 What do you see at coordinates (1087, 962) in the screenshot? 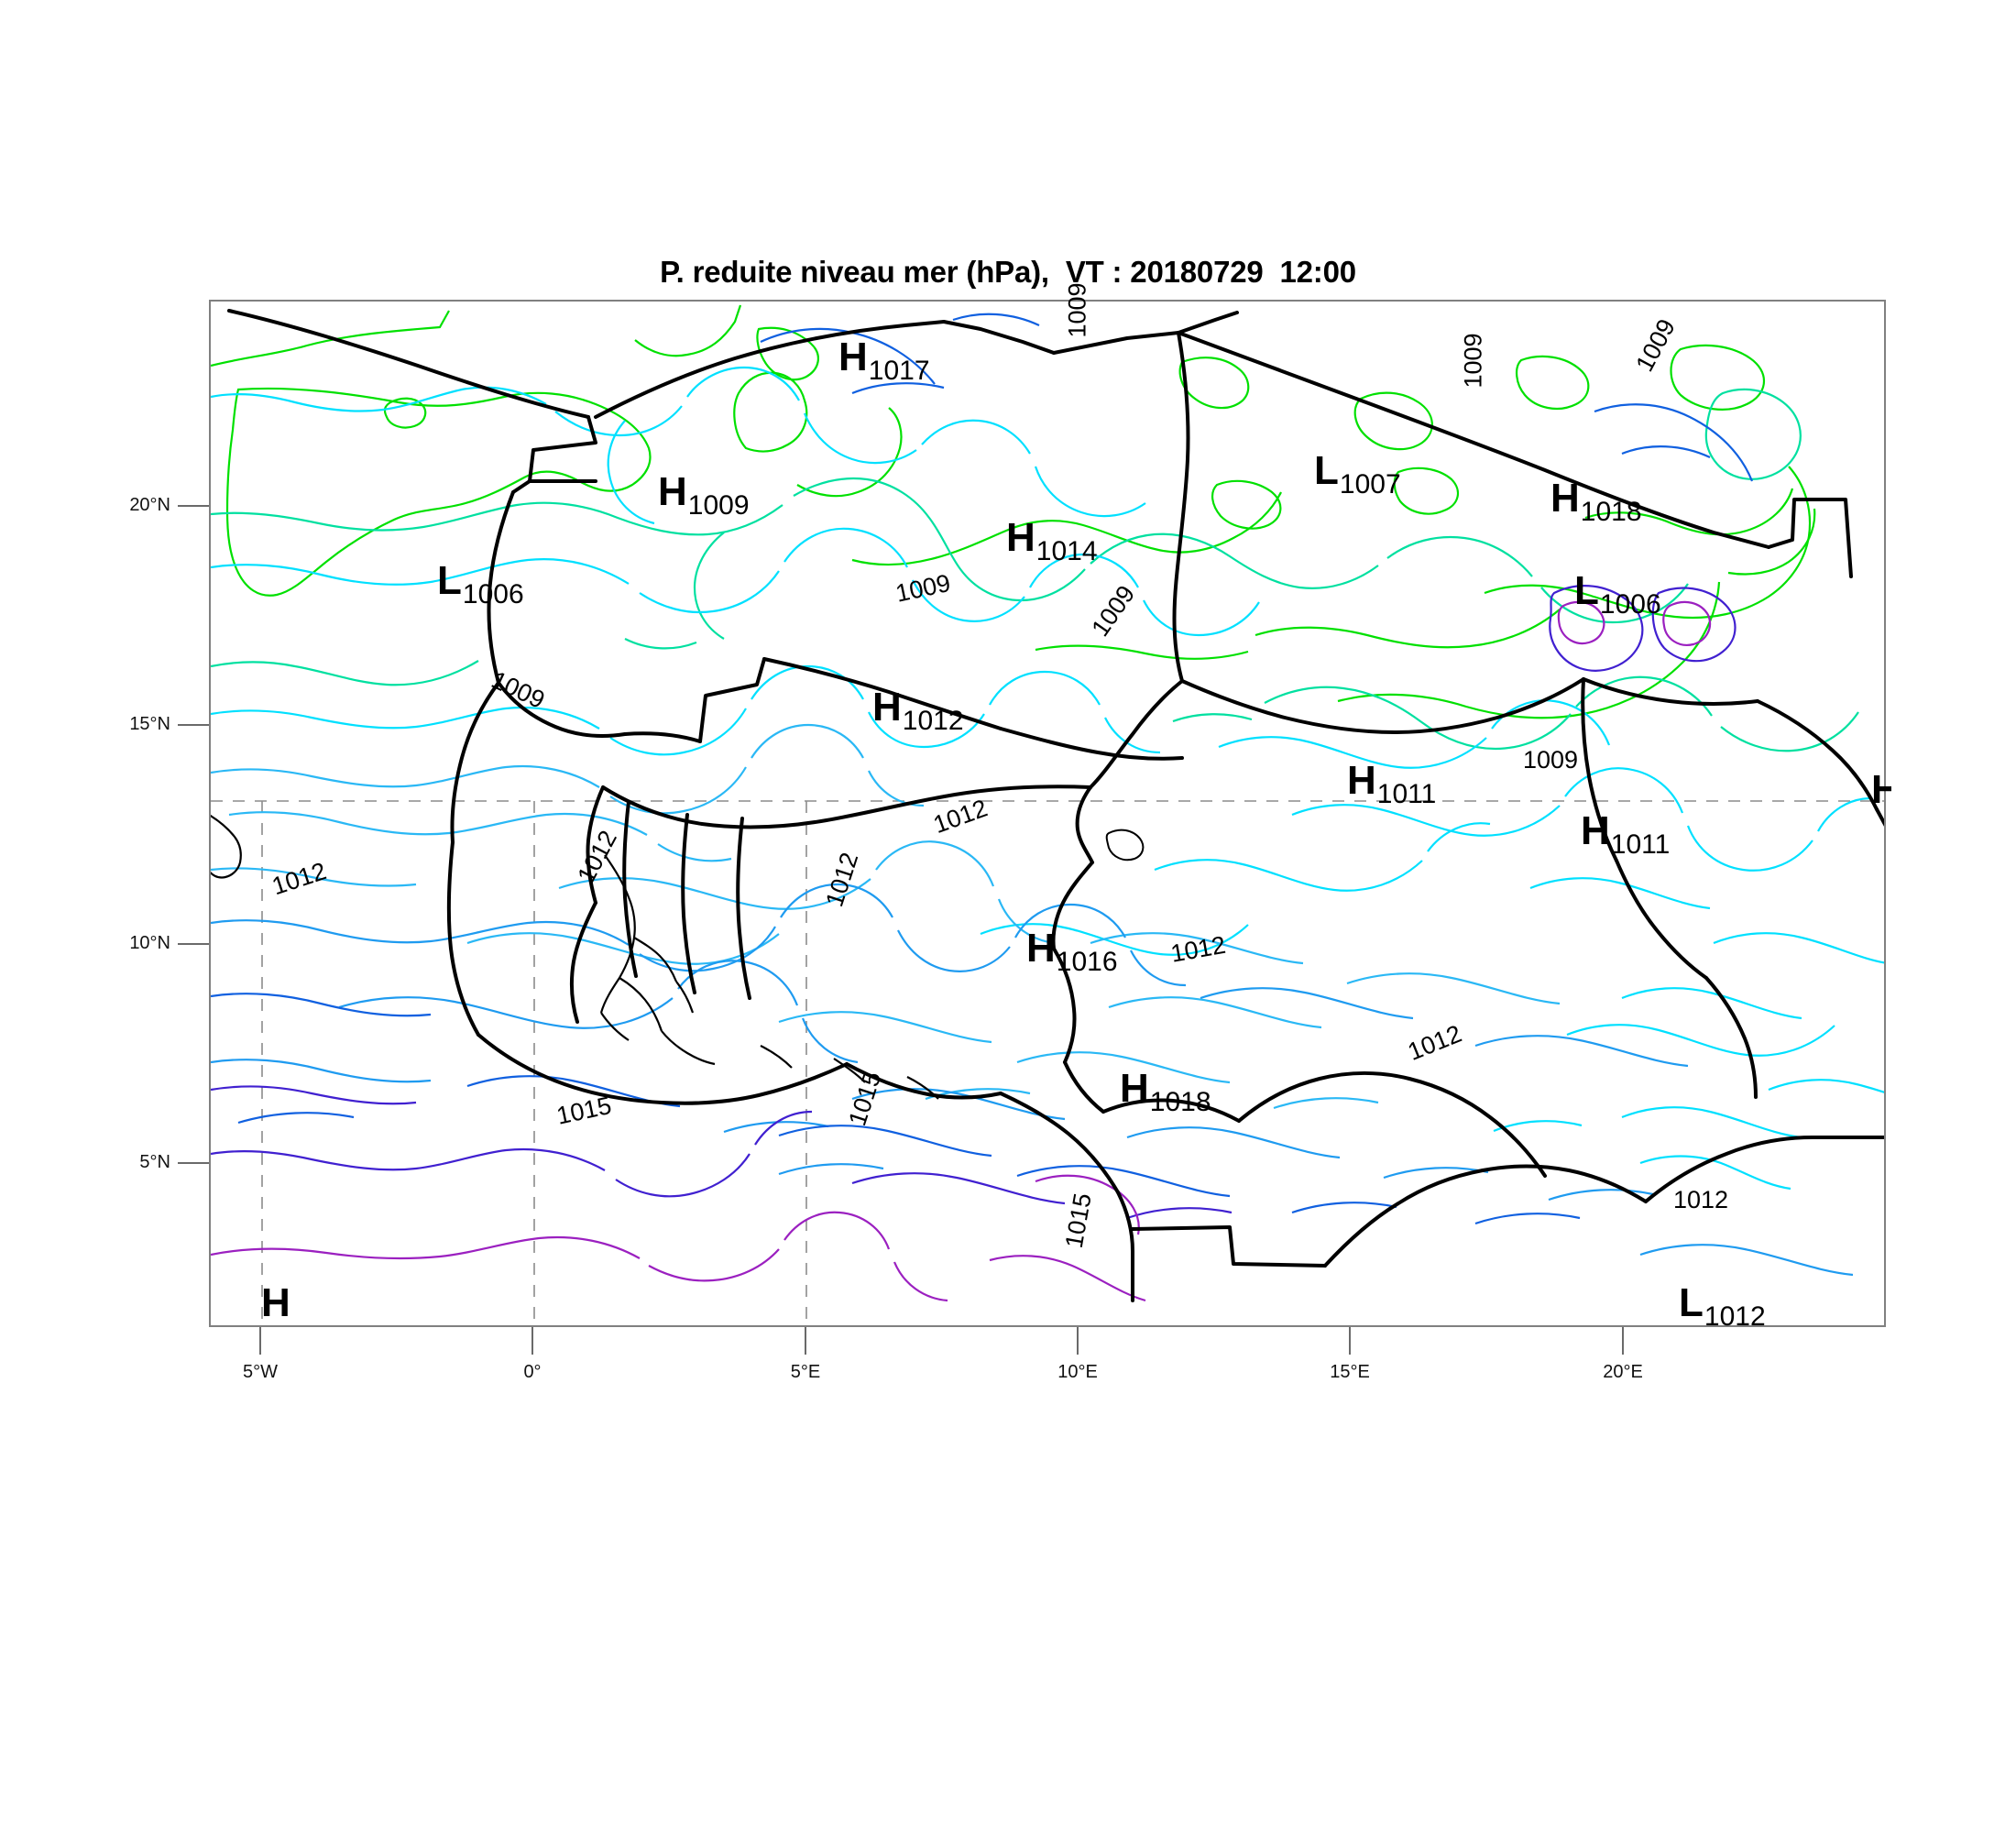
I see `pressure-value: 1016` at bounding box center [1087, 962].